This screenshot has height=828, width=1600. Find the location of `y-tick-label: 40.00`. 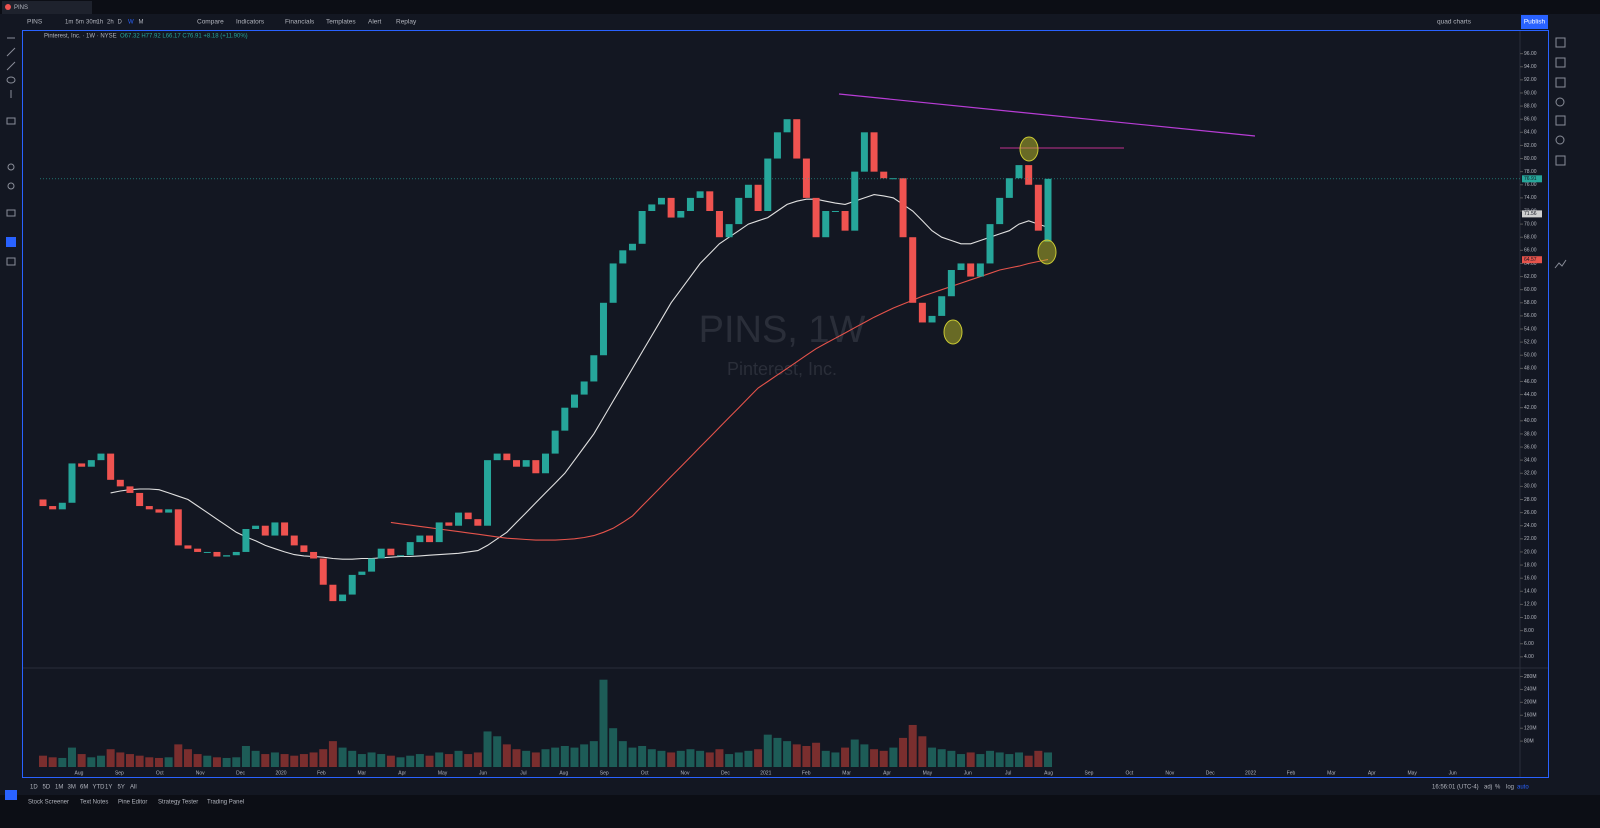

y-tick-label: 40.00 is located at coordinates (1530, 421).